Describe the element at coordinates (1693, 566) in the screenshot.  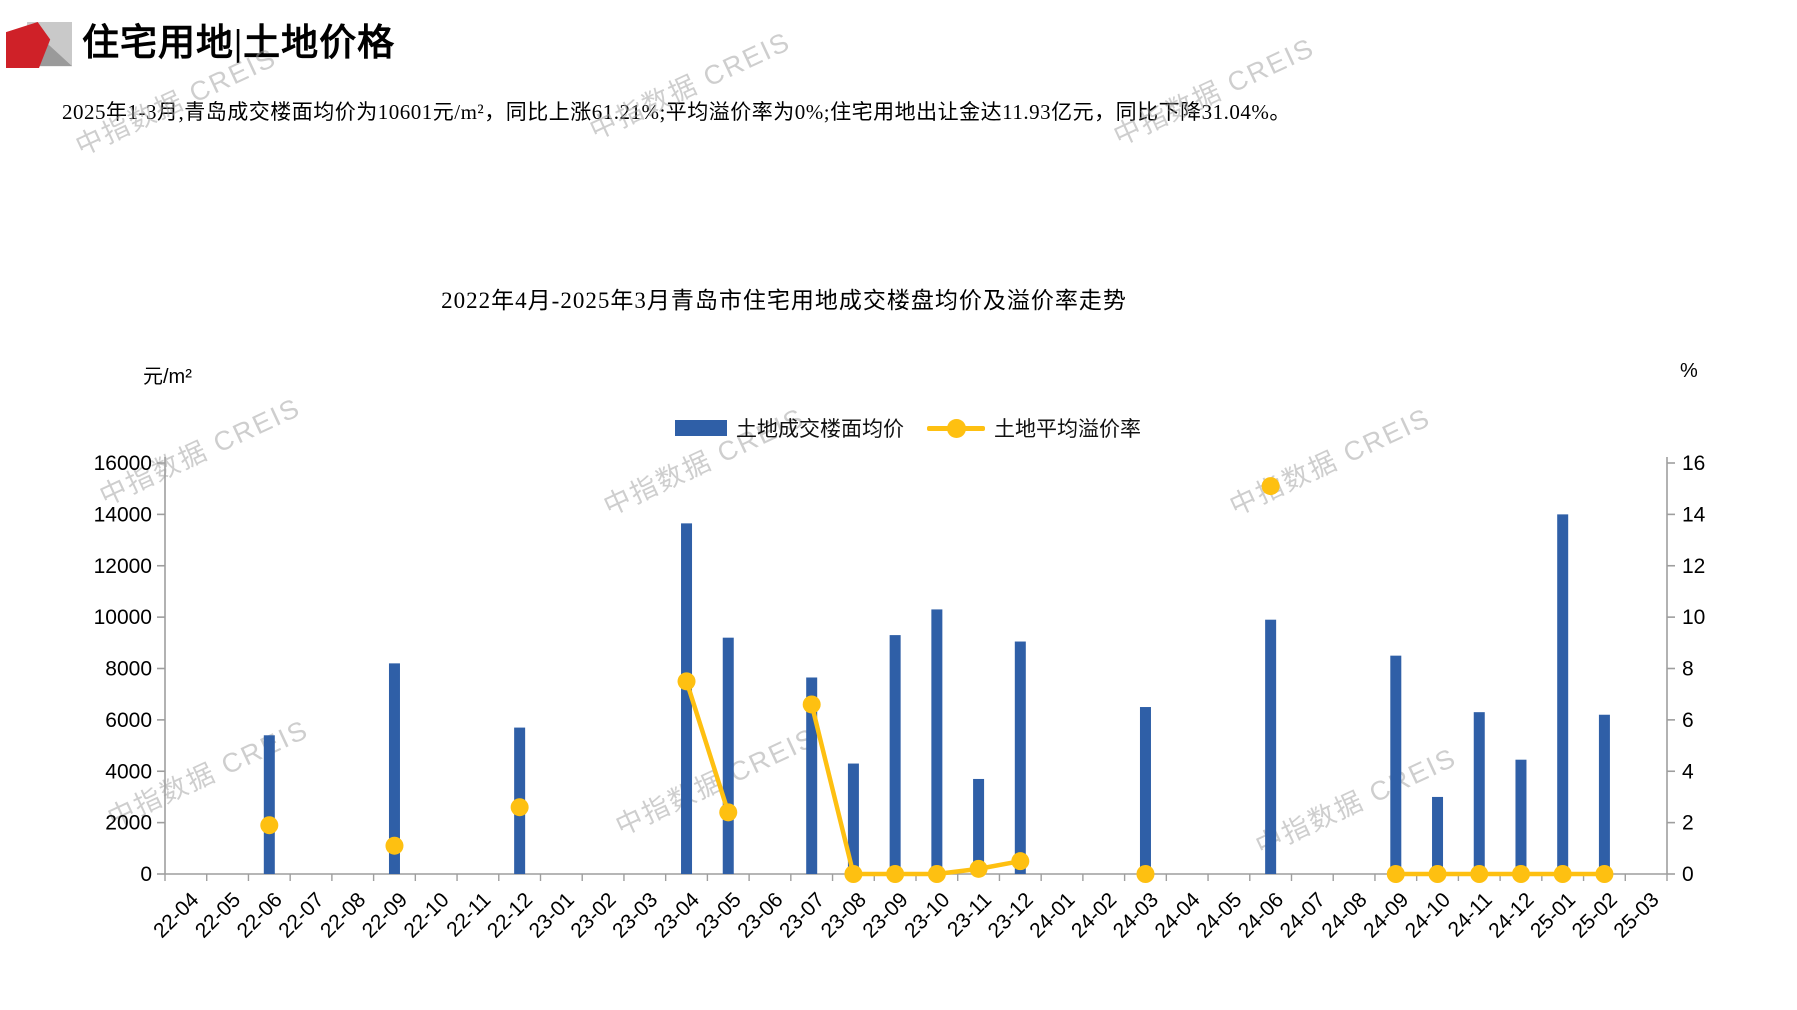
I see `right-axis-tick-label: 12` at that location.